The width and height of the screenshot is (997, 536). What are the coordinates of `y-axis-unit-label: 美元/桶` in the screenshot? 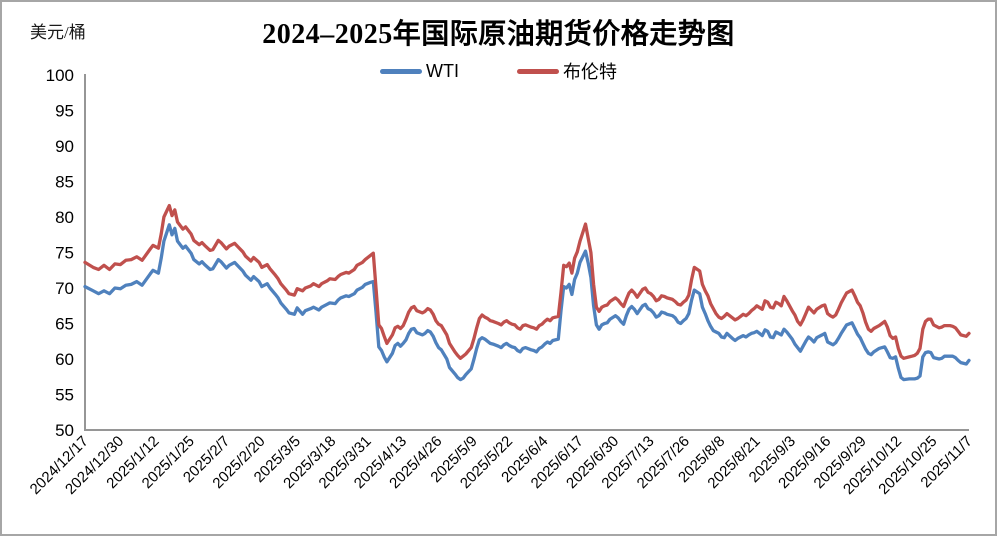 It's located at (58, 32).